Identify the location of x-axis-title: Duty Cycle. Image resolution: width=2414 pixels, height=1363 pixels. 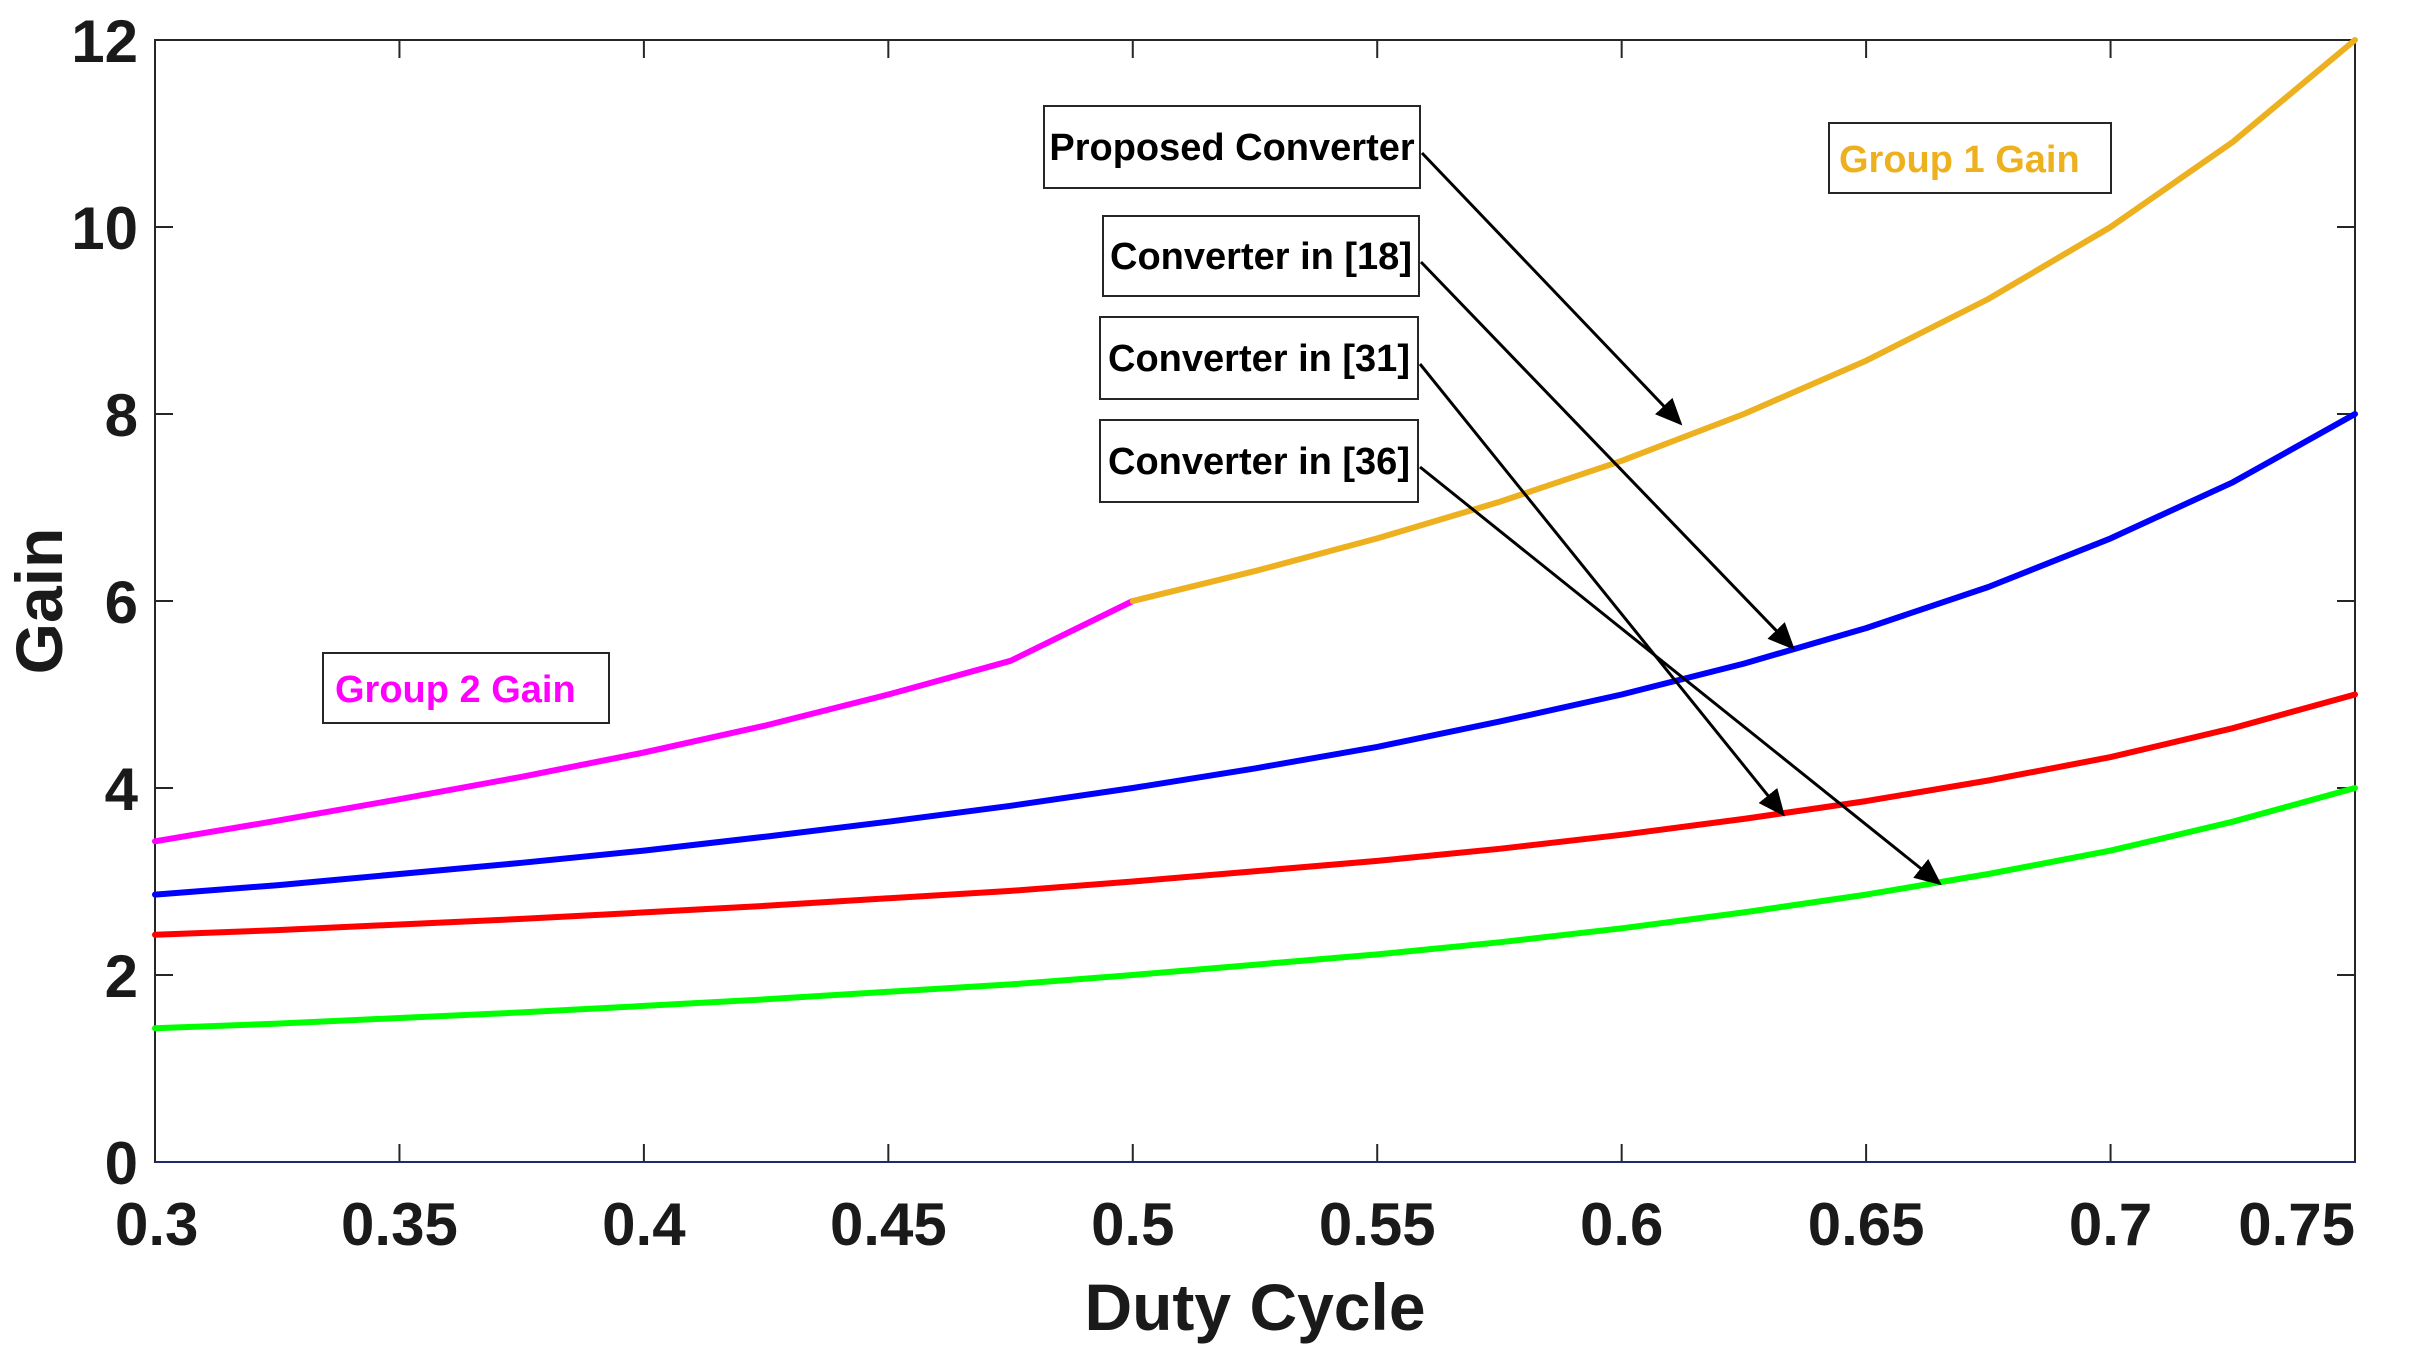
(1254, 1307).